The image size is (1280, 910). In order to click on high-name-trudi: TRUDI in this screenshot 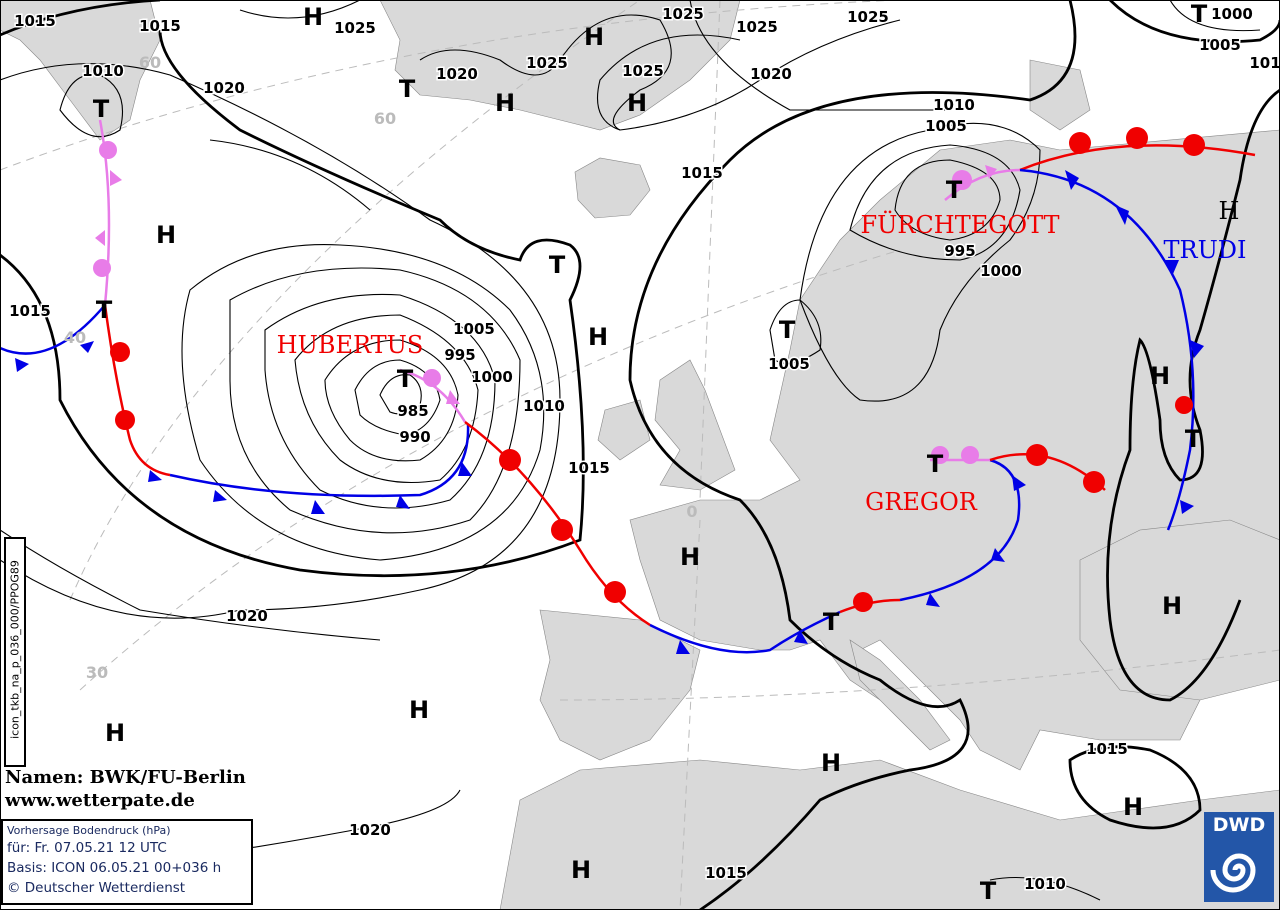, I will do `click(1204, 250)`.